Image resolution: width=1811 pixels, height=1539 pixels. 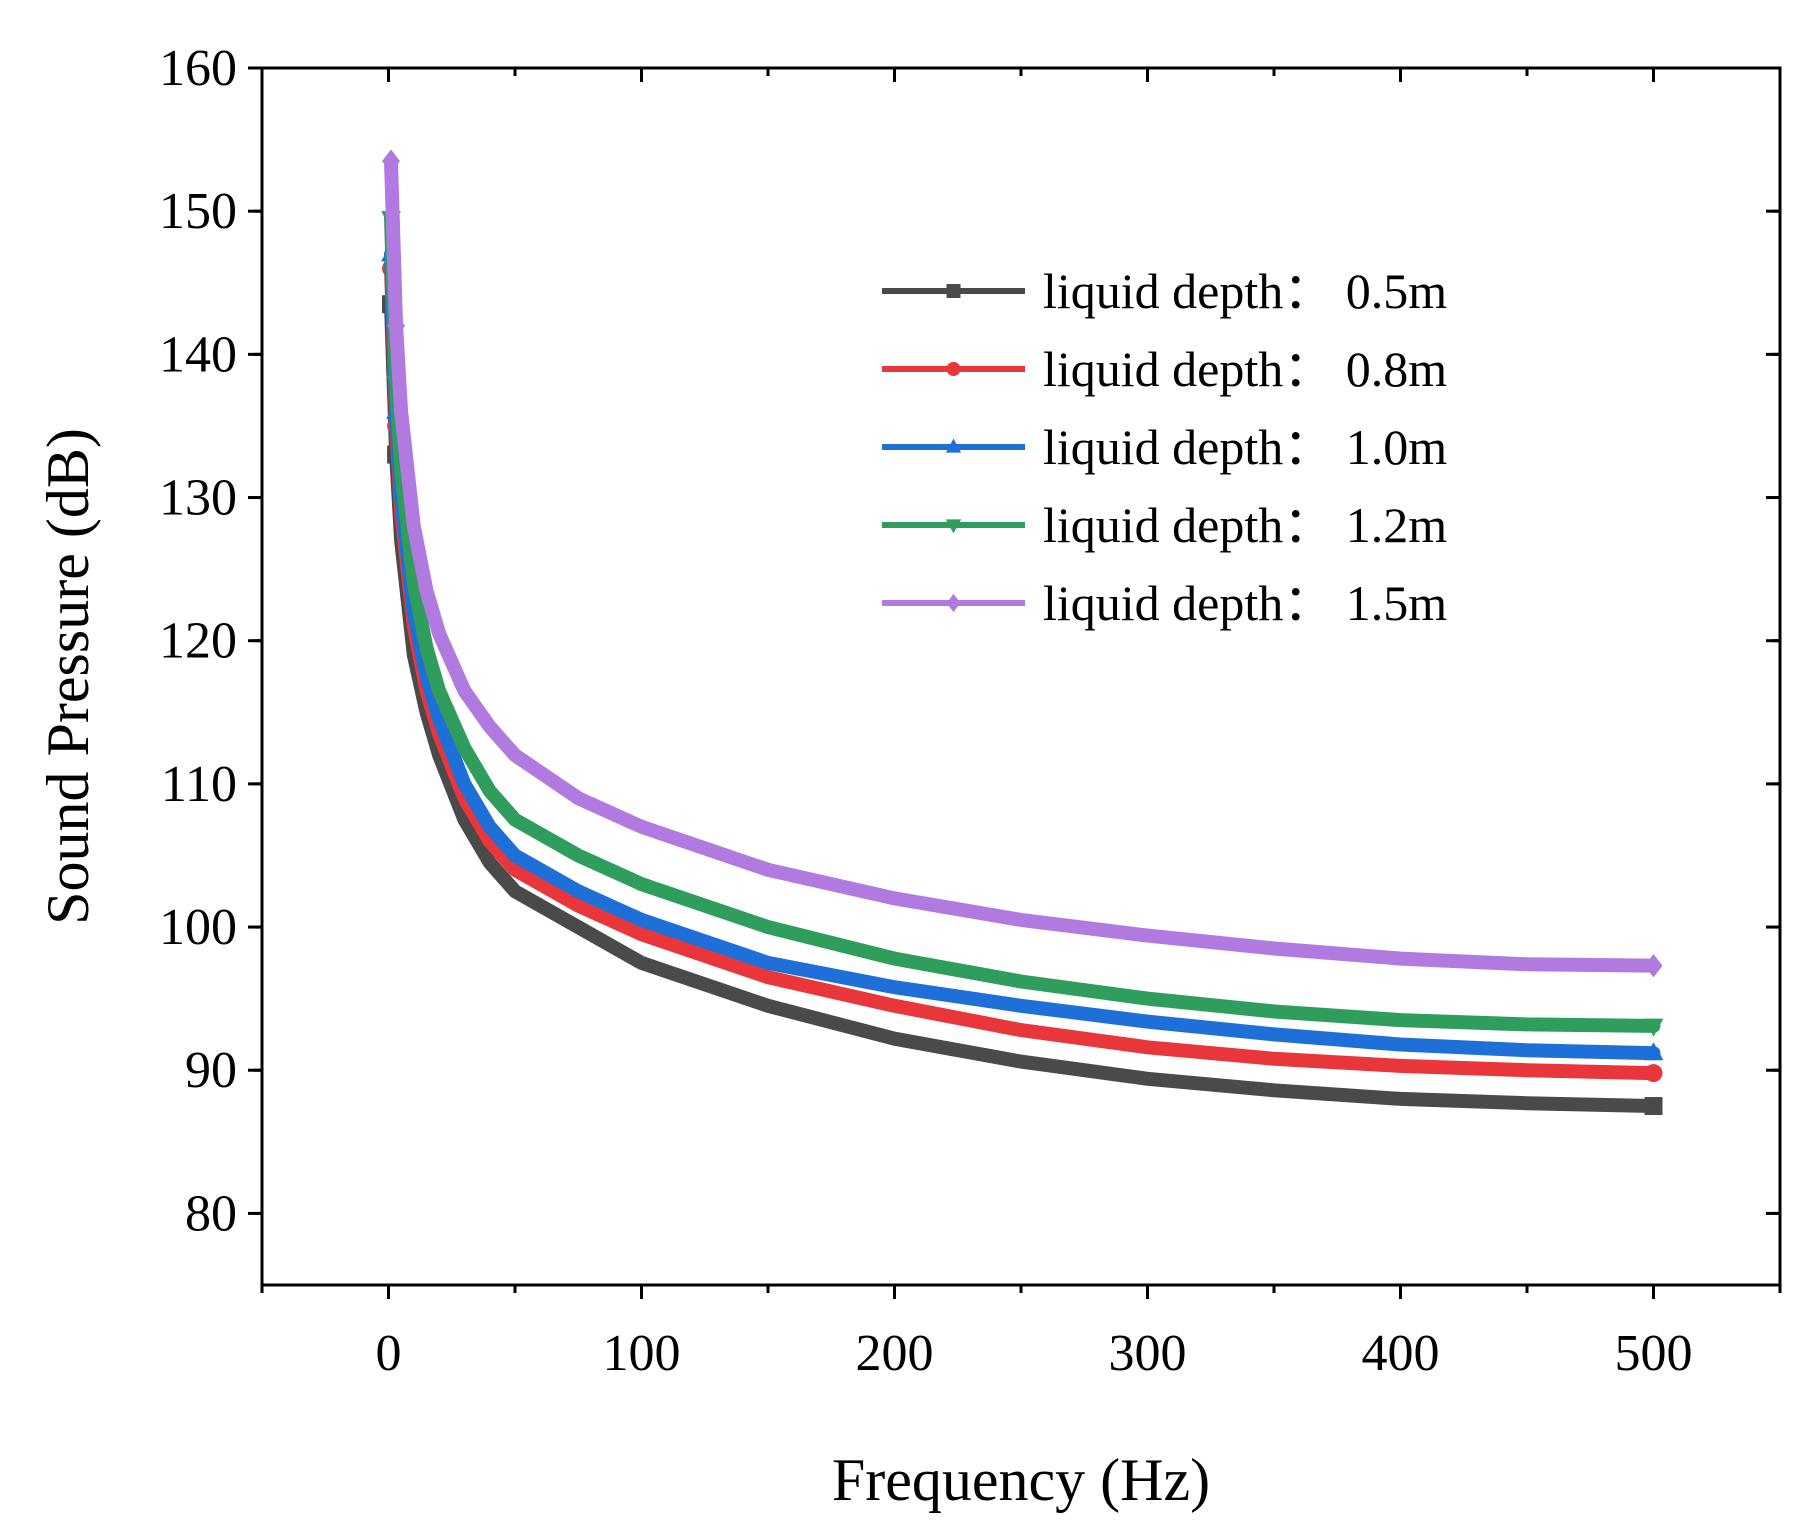 What do you see at coordinates (211, 1070) in the screenshot?
I see `y-tick-label: 90` at bounding box center [211, 1070].